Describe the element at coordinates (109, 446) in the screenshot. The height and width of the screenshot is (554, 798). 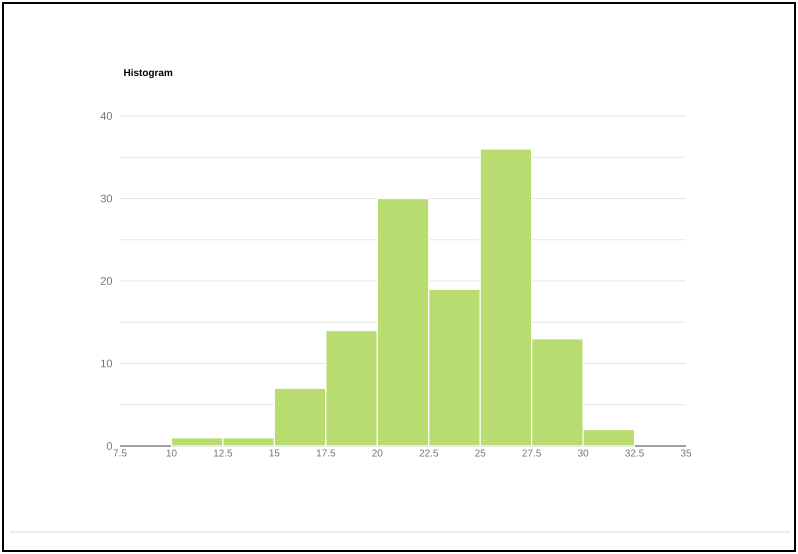
I see `y-tick-label: 0` at that location.